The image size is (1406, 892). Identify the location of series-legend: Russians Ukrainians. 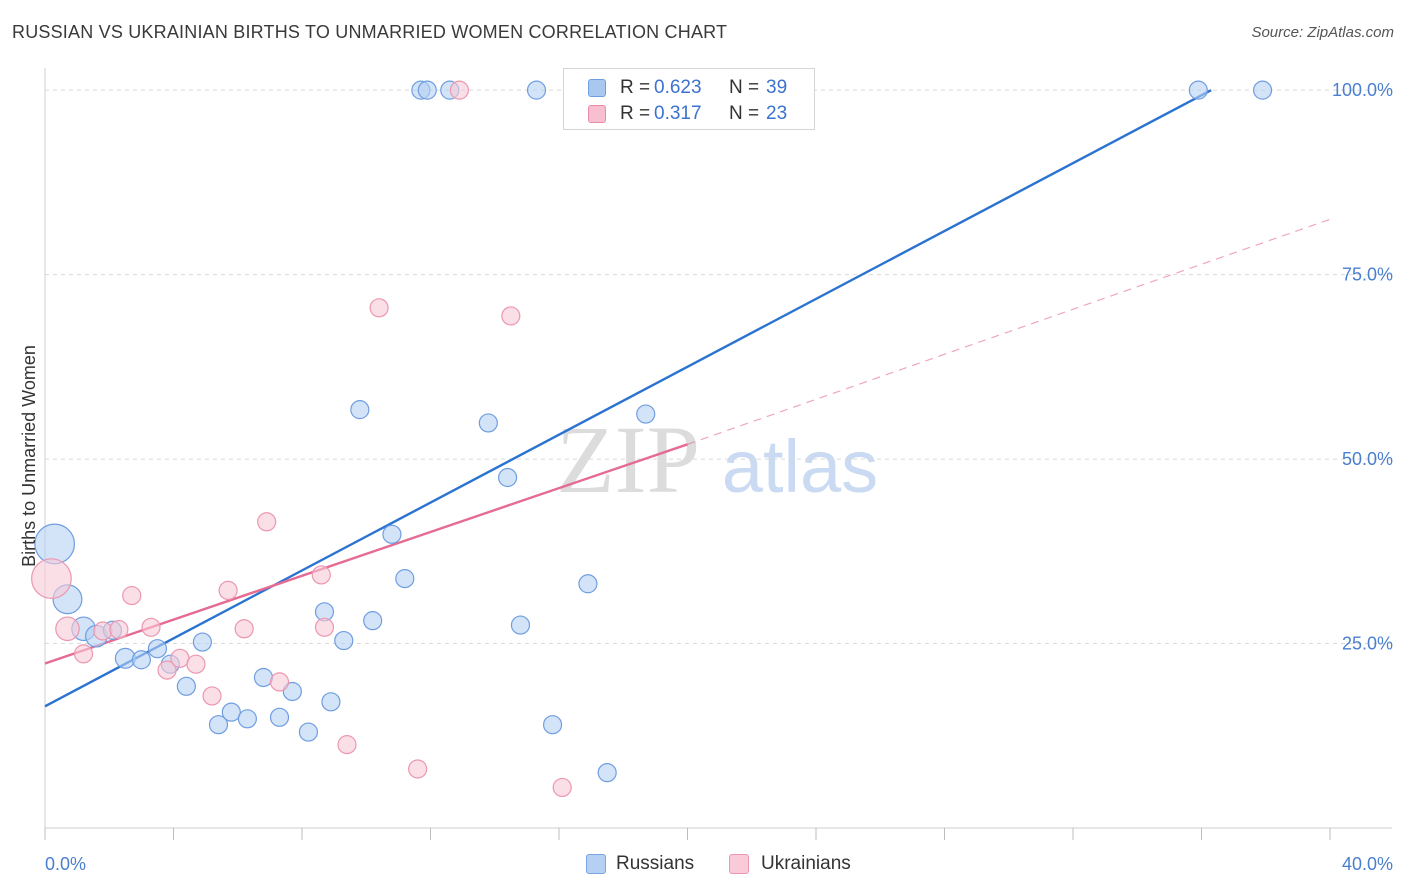
(703, 865).